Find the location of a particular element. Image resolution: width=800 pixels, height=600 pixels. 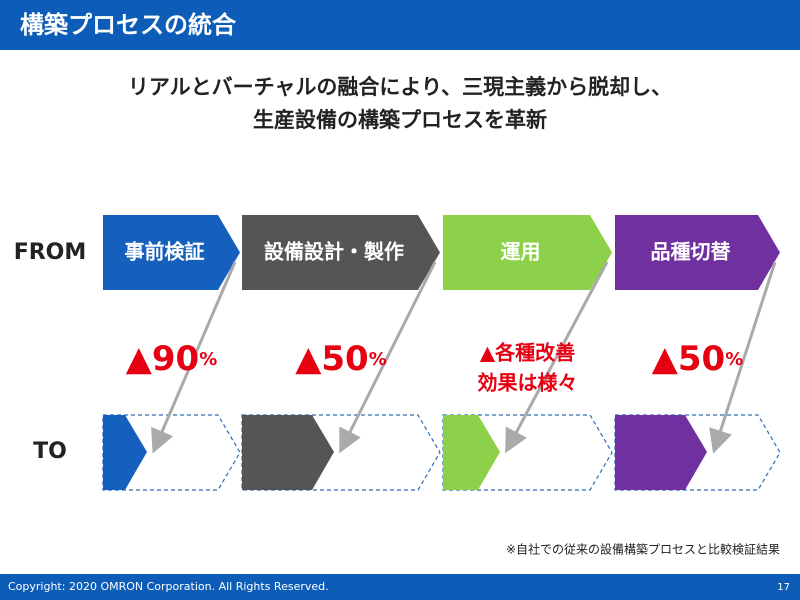

stage-name: 事前検証 is located at coordinates (165, 252).